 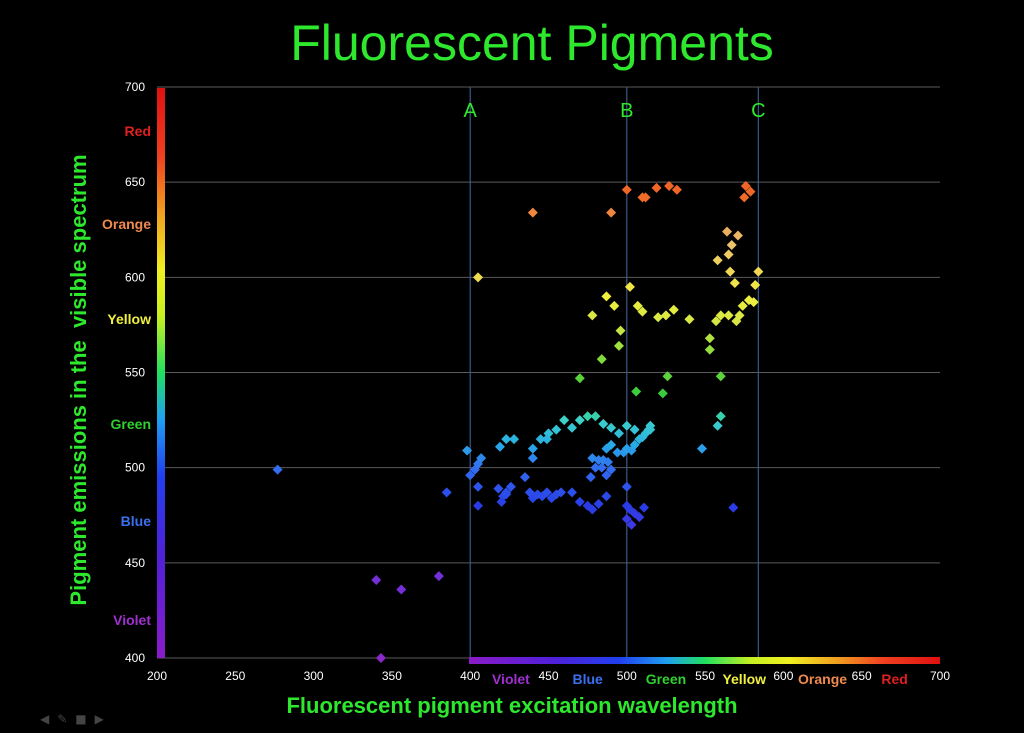 I want to click on x-tick-label: 700, so click(x=940, y=676).